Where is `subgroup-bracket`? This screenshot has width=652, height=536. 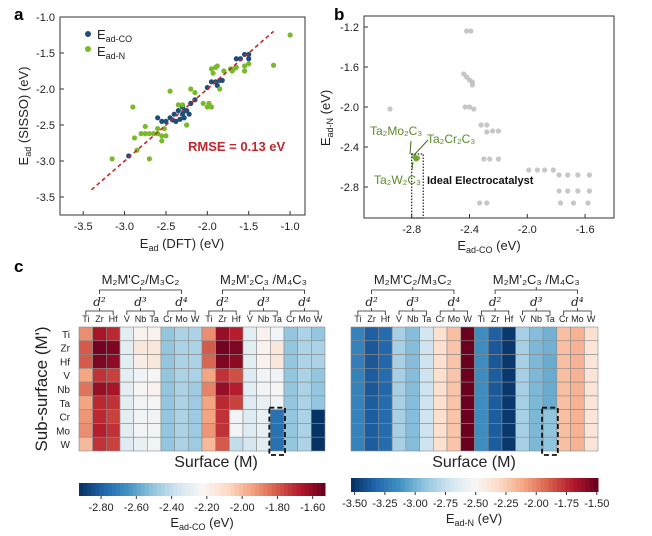 subgroup-bracket is located at coordinates (577, 311).